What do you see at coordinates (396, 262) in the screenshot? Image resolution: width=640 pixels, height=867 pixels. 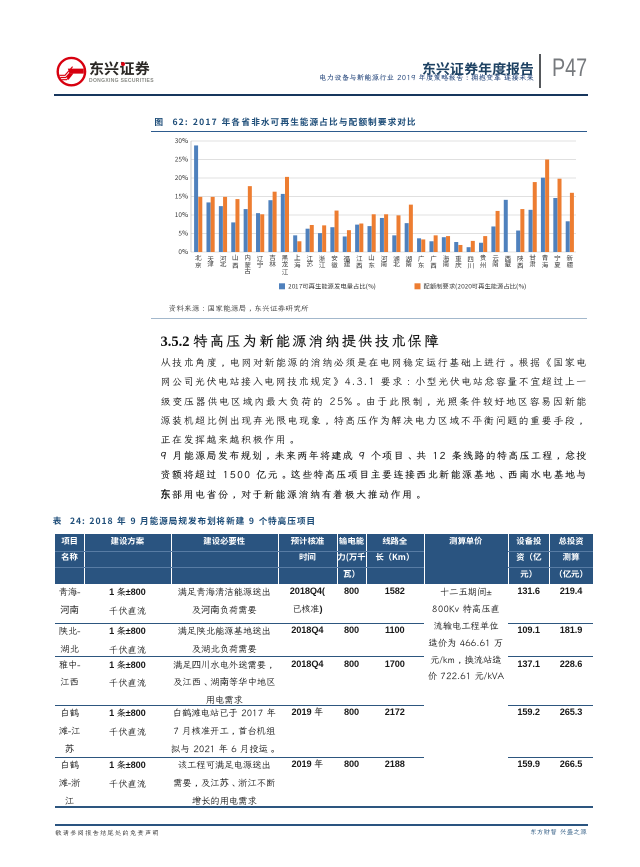 I see `svg-text: 湖北` at bounding box center [396, 262].